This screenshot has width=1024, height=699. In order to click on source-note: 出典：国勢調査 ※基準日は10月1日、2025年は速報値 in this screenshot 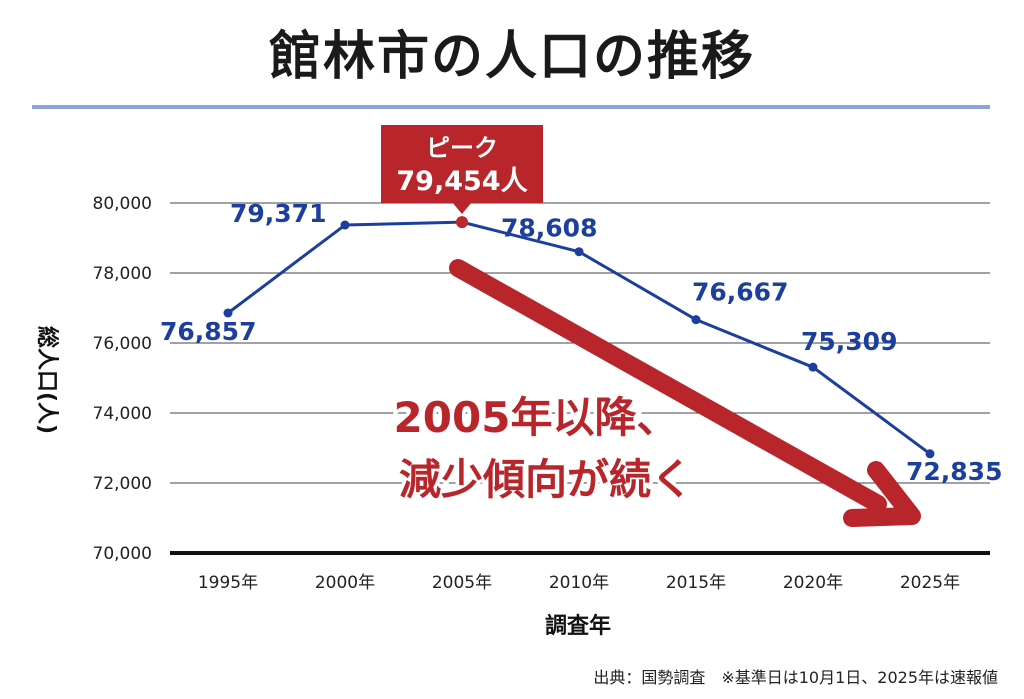, I will do `click(795, 677)`.